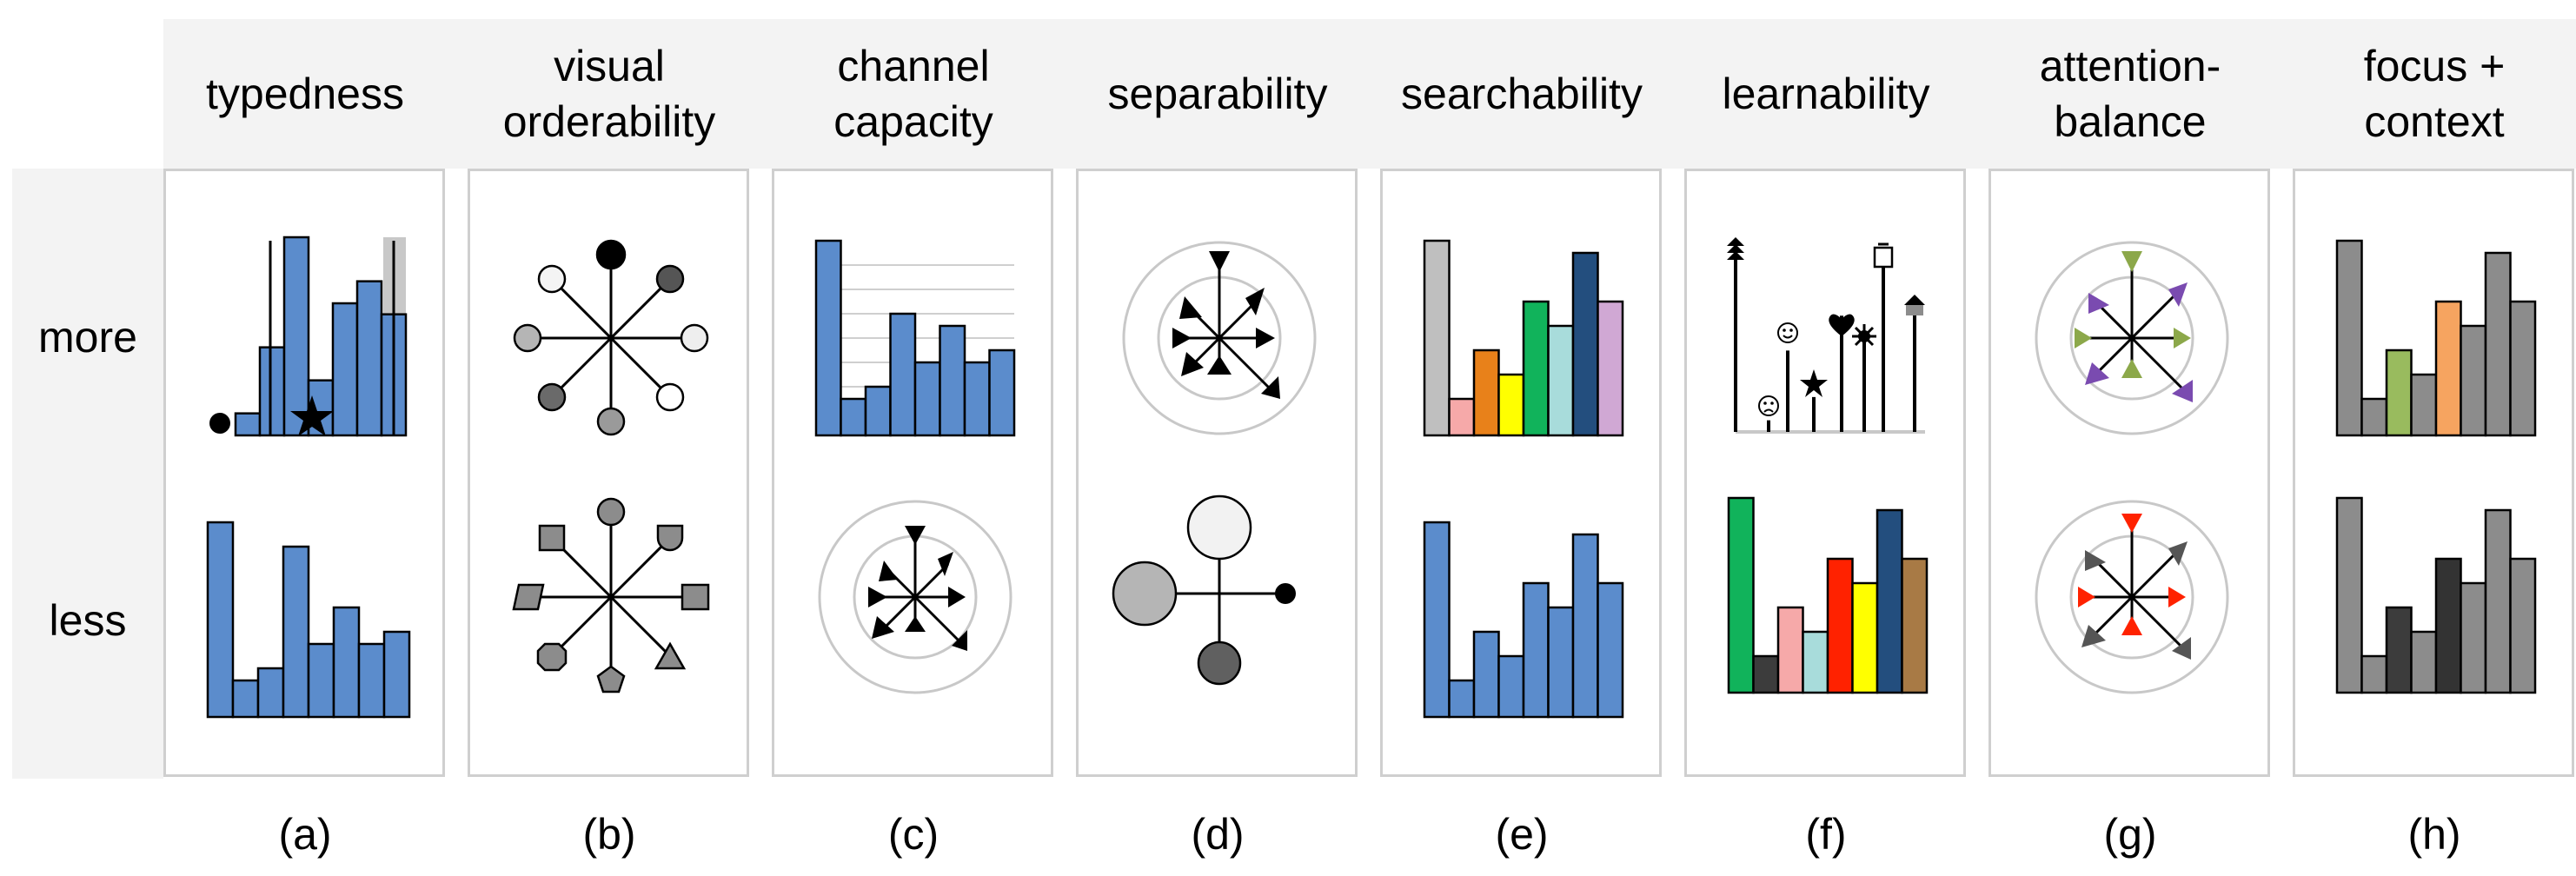  I want to click on row-label-less: less, so click(88, 620).